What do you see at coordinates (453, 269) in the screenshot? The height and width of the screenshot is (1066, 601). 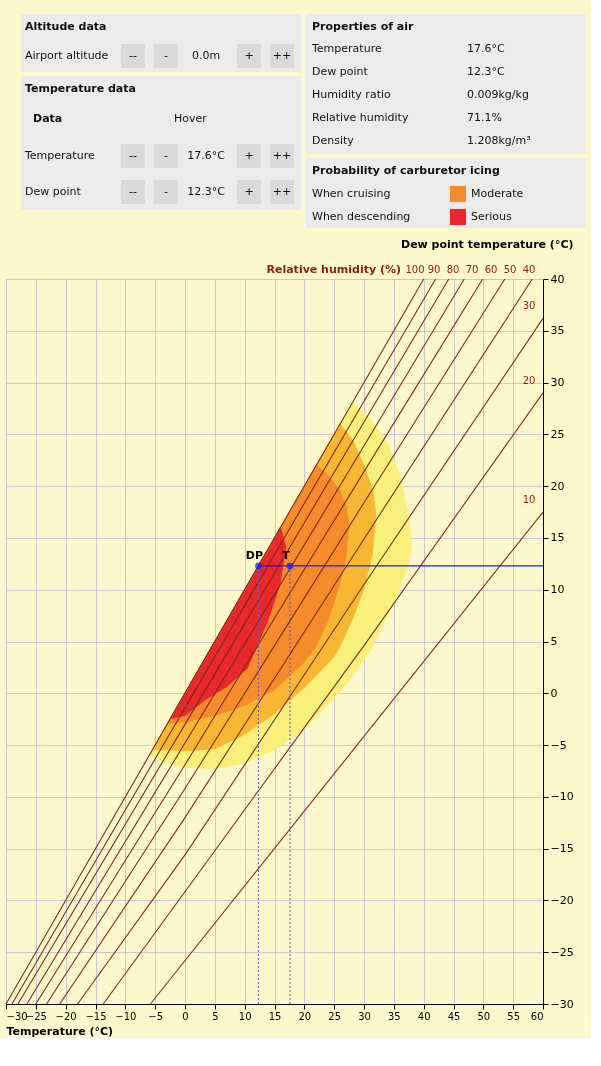 I see `series-label: 80` at bounding box center [453, 269].